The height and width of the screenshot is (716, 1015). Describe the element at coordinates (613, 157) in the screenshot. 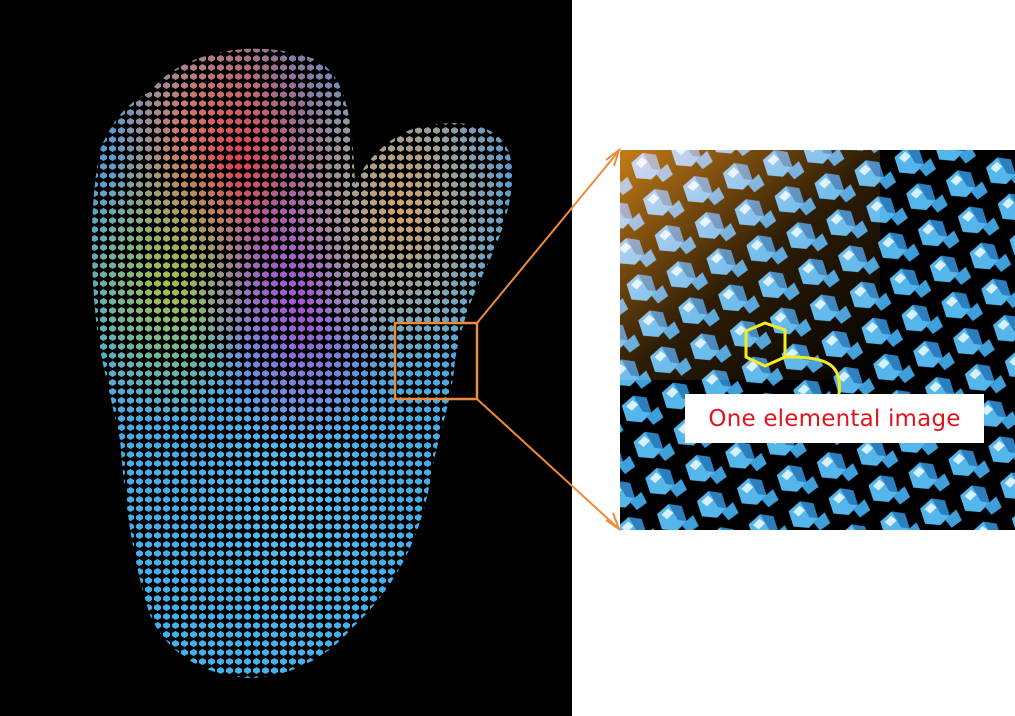

I see `arrow-head-top` at that location.